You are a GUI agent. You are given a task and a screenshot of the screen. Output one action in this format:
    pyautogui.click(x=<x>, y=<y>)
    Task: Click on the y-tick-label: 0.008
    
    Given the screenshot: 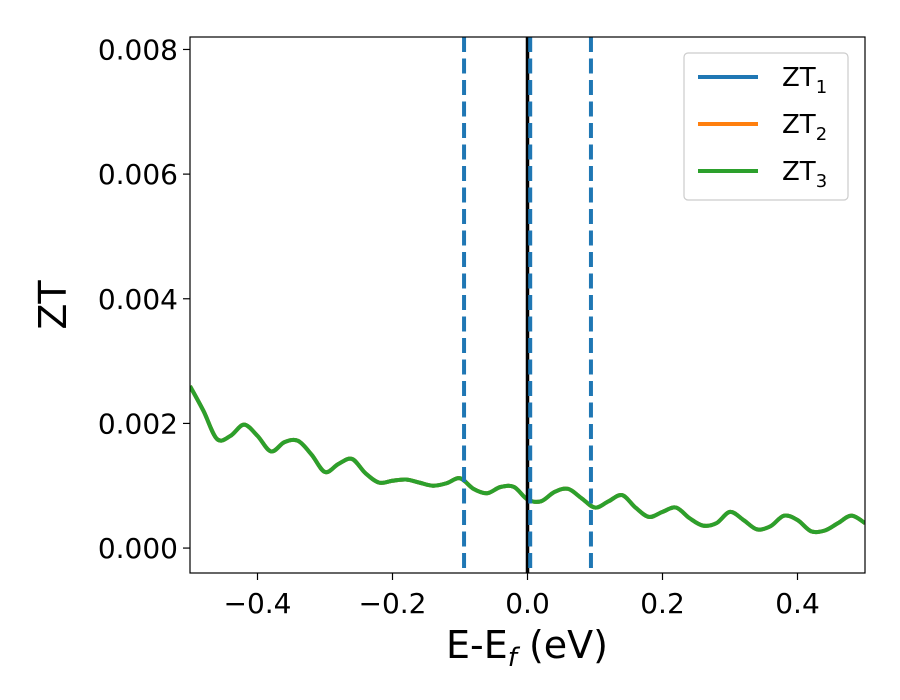 What is the action you would take?
    pyautogui.click(x=138, y=49)
    